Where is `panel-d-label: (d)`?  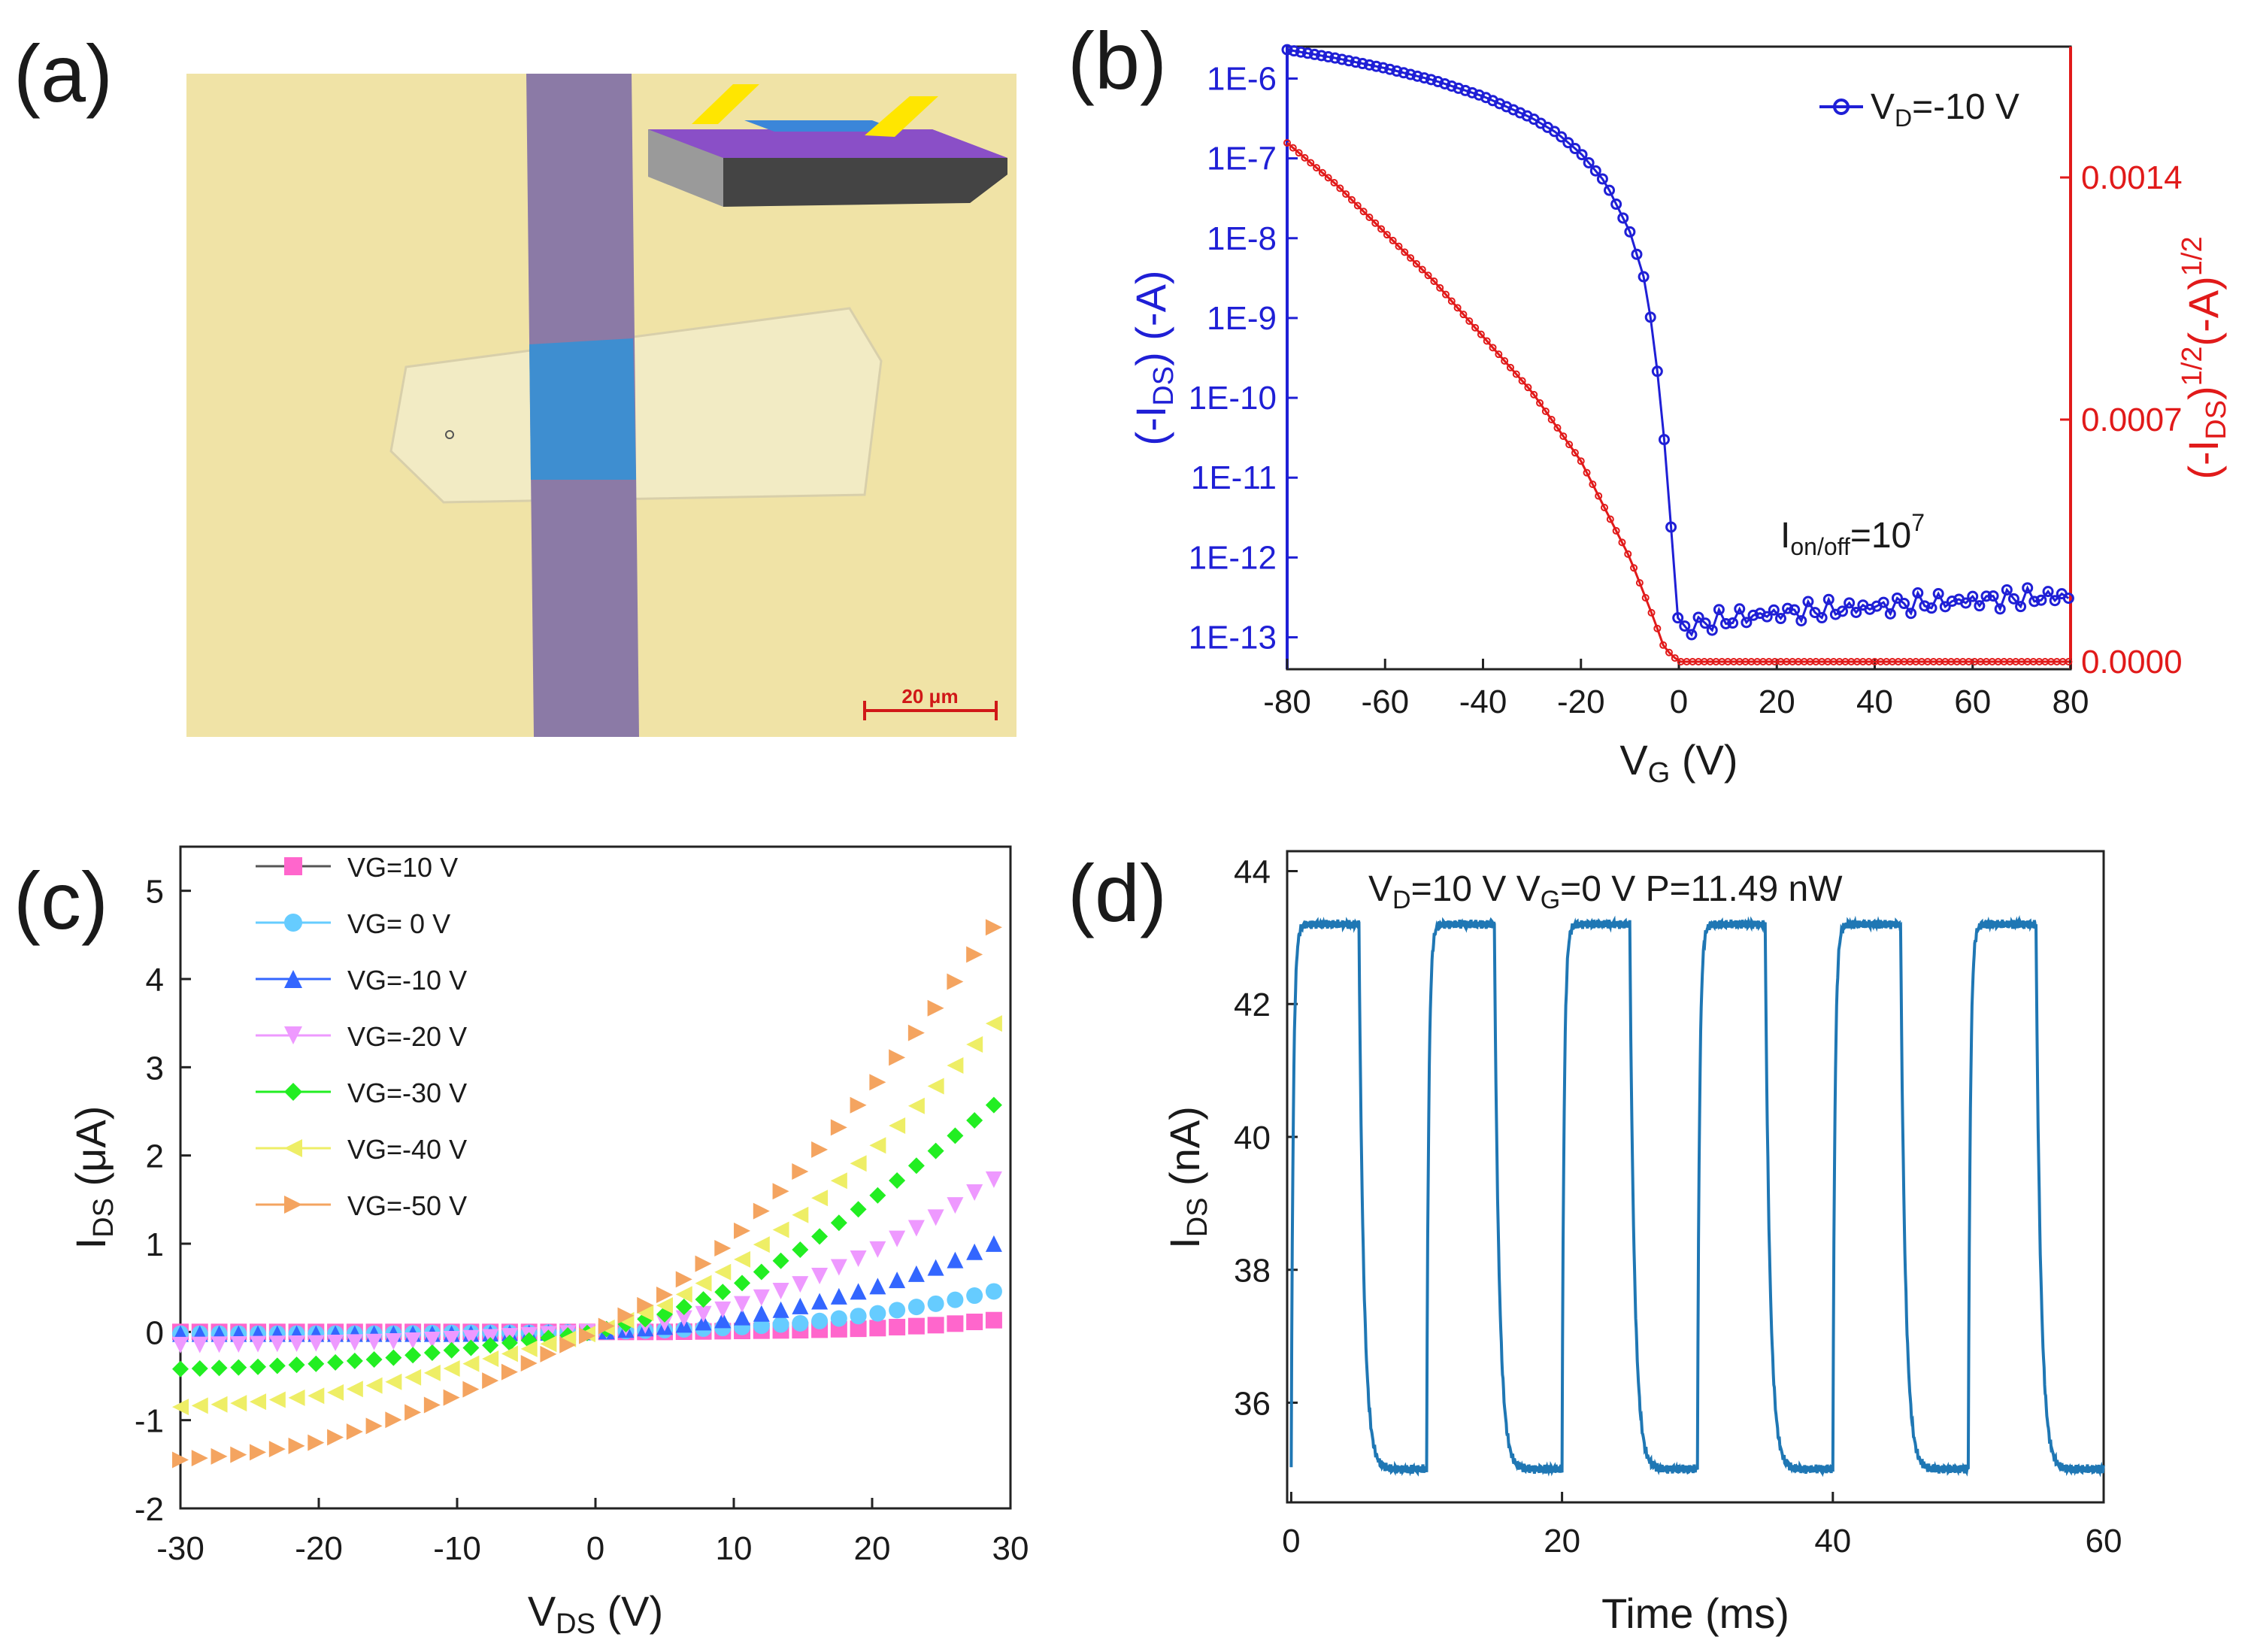
panel-d-label: (d) is located at coordinates (1117, 892).